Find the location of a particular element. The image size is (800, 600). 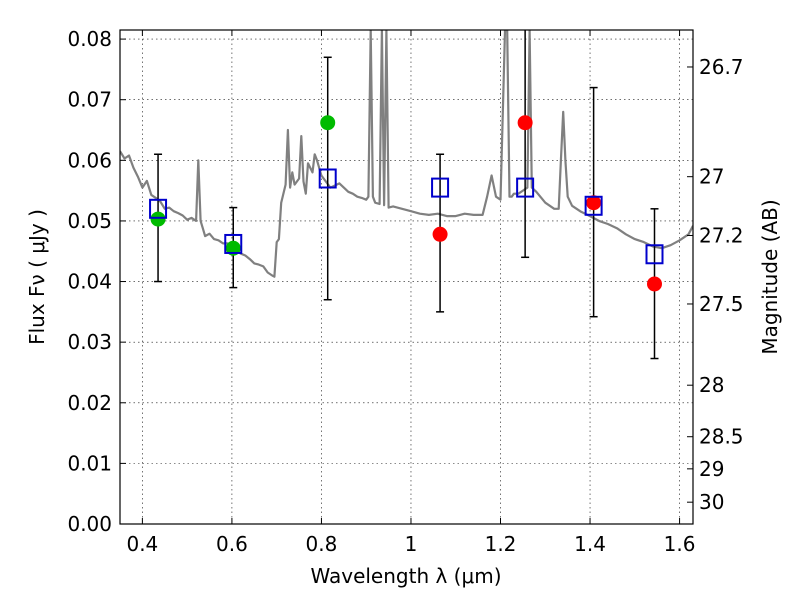

y2-tick-label: 30 is located at coordinates (711, 502).